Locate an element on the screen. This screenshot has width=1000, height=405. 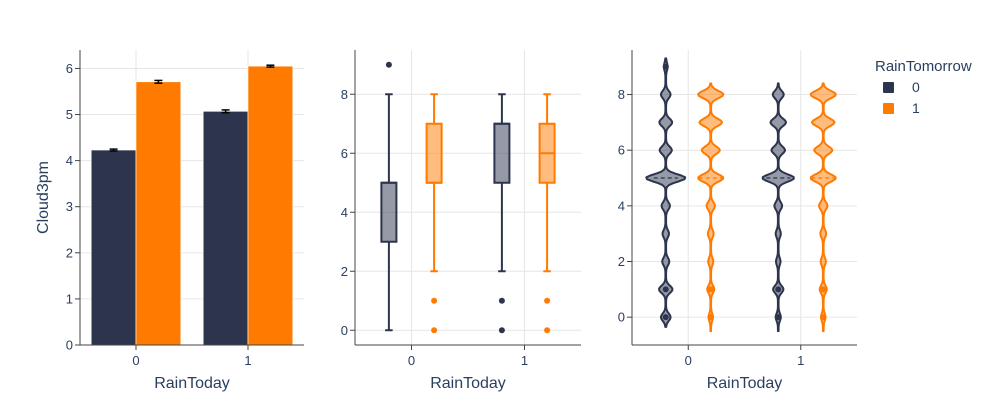
y-tick-label: 1 is located at coordinates (69, 298).